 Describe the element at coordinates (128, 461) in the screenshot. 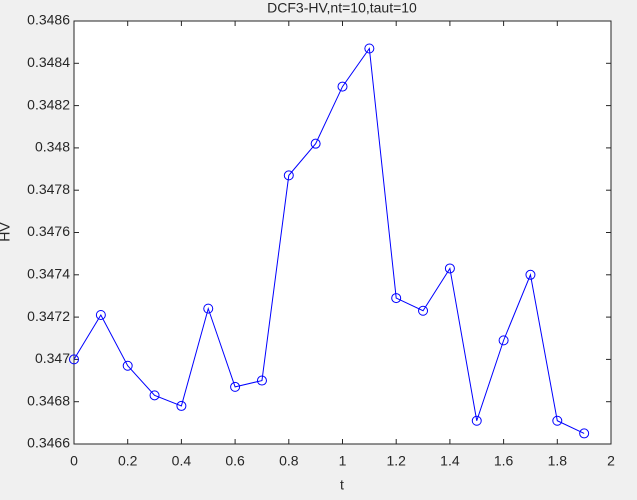

I see `x-tick-label: 0.2` at that location.